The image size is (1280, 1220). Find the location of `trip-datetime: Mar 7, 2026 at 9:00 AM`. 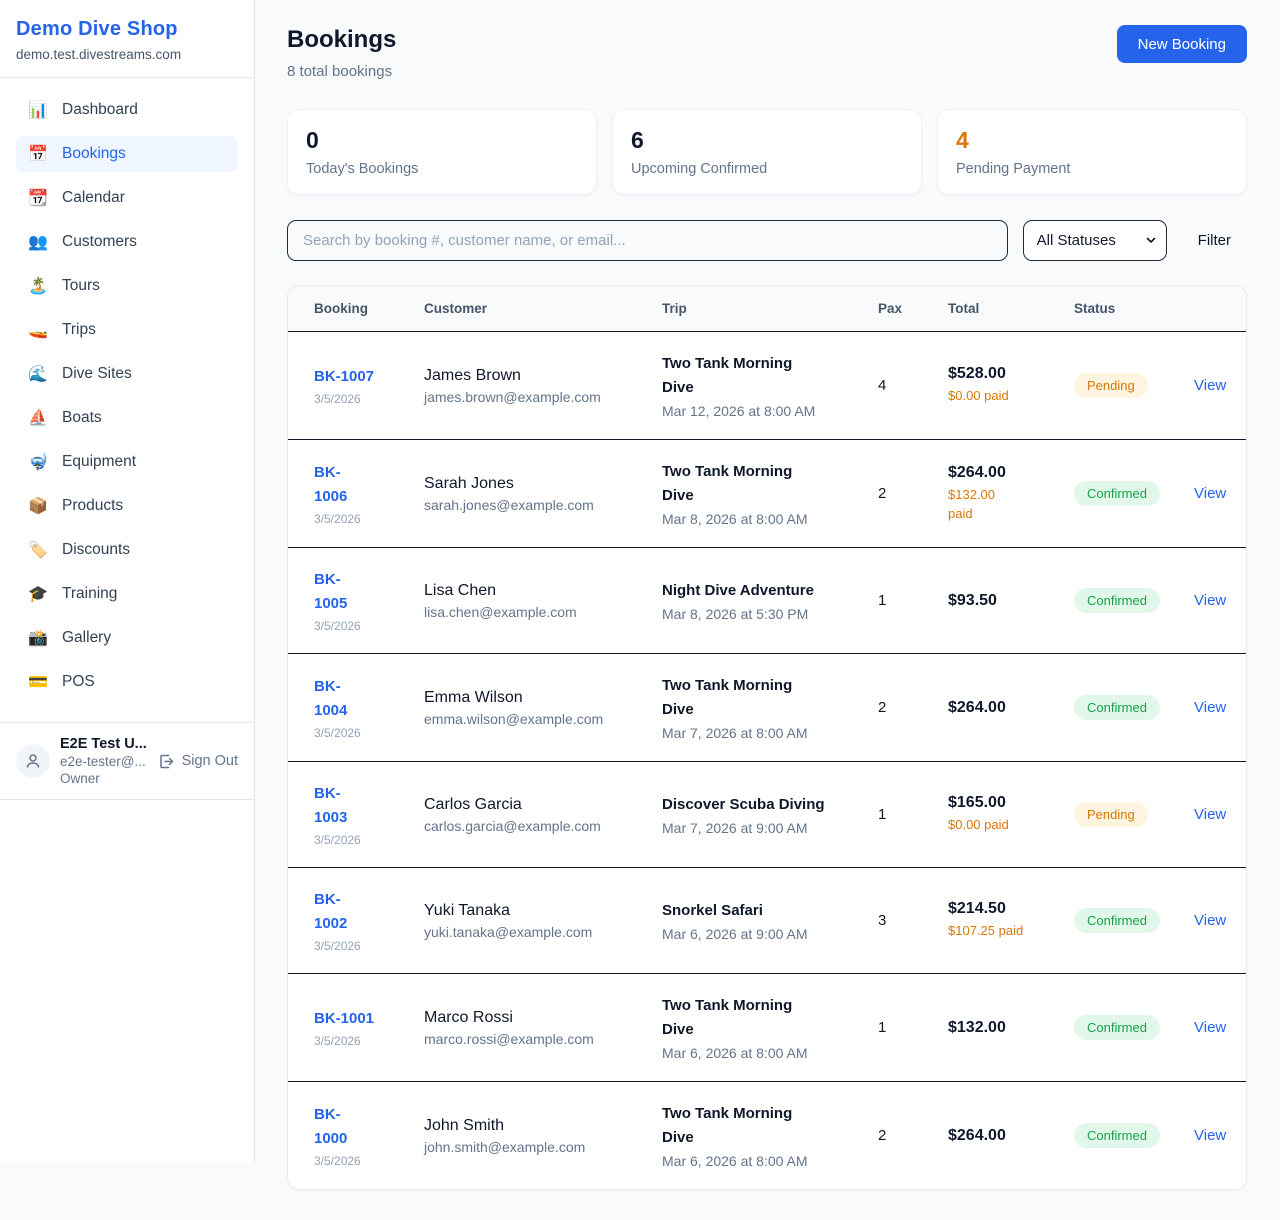

trip-datetime: Mar 7, 2026 at 9:00 AM is located at coordinates (735, 828).